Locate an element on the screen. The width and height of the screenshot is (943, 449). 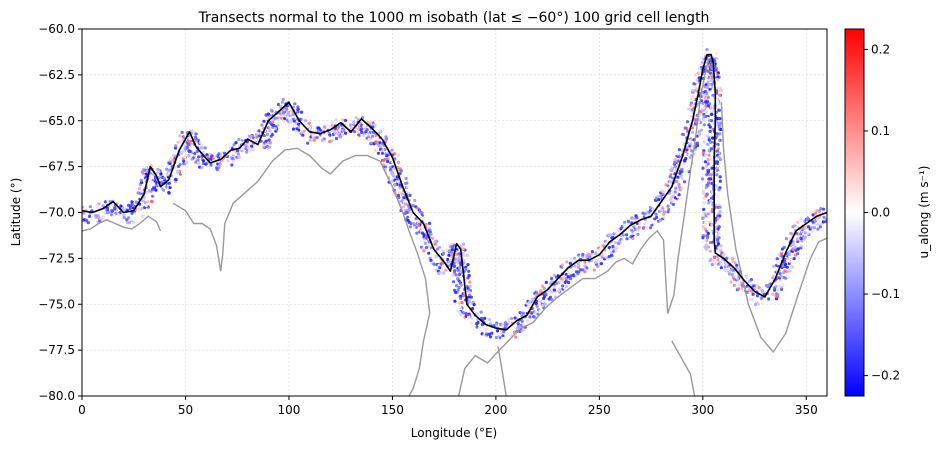
y-tick-label: −72.5 is located at coordinates (56, 258).